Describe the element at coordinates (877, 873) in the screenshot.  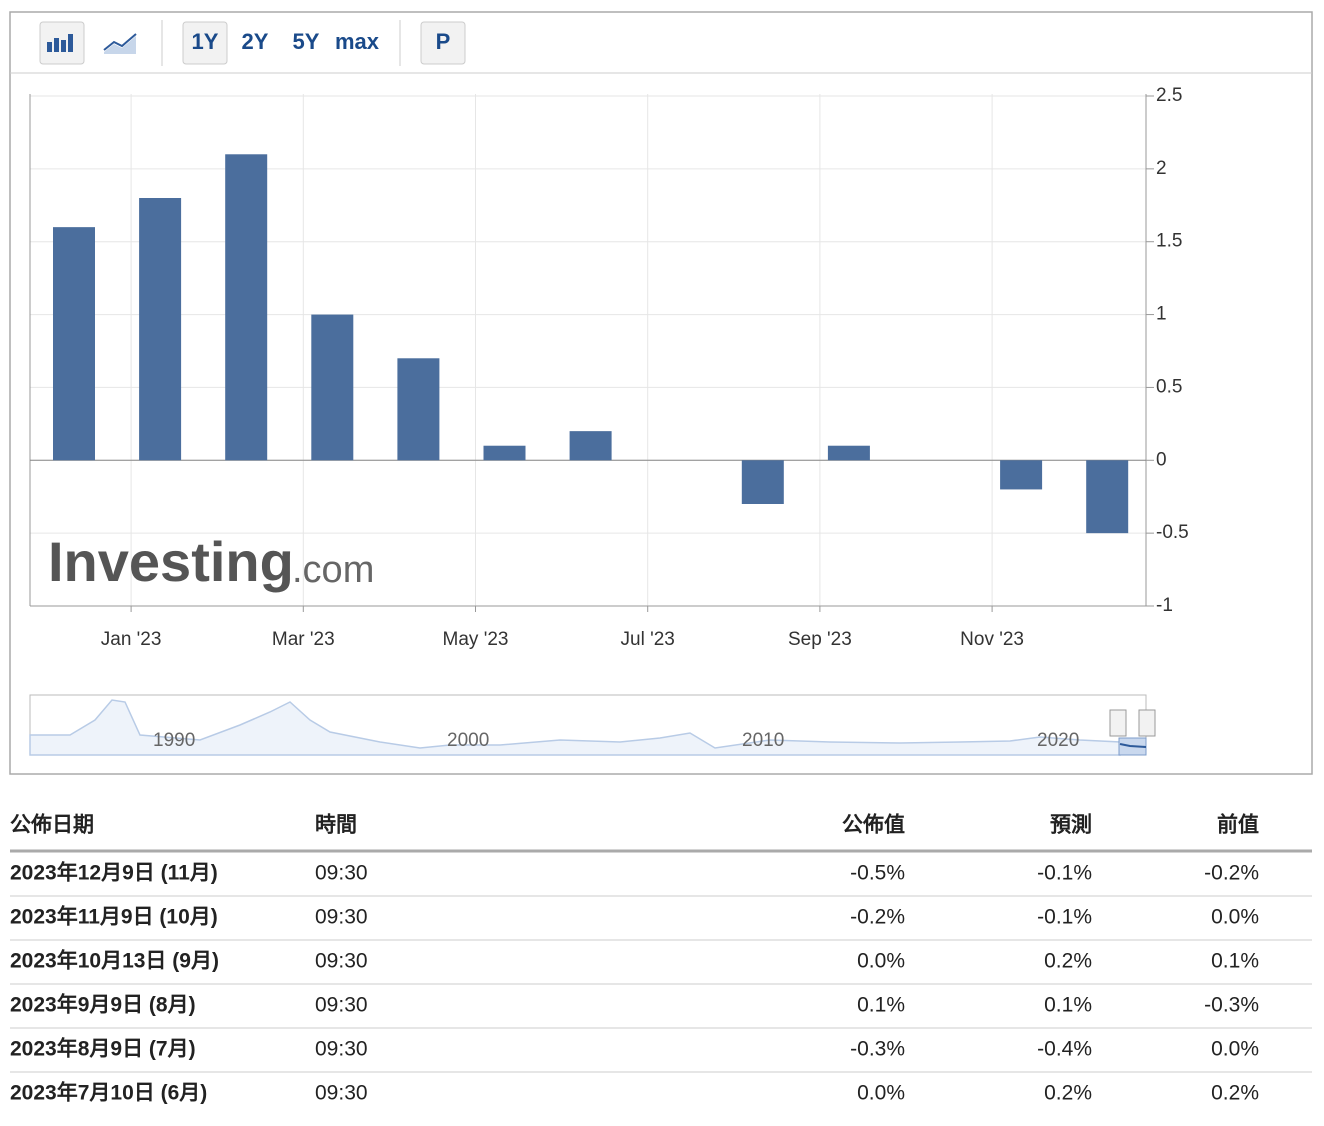
I see `table-cell: -0.5%` at that location.